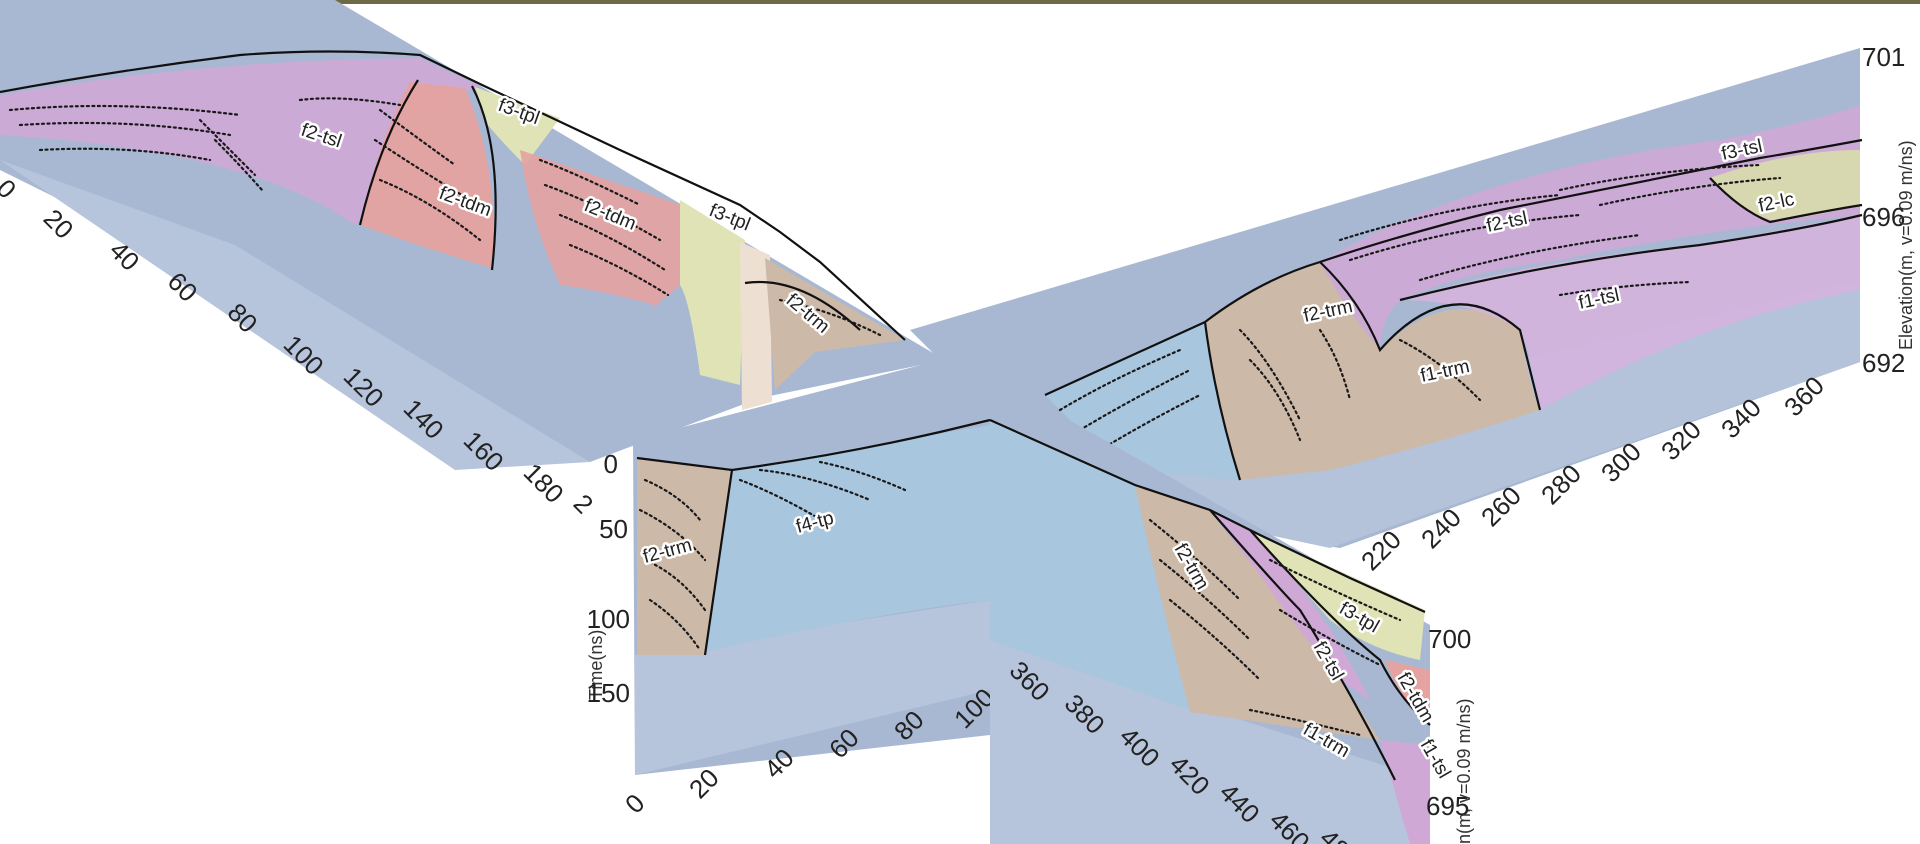  What do you see at coordinates (1405, 792) in the screenshot?
I see `unit-fill-f1-tsl-center-right` at bounding box center [1405, 792].